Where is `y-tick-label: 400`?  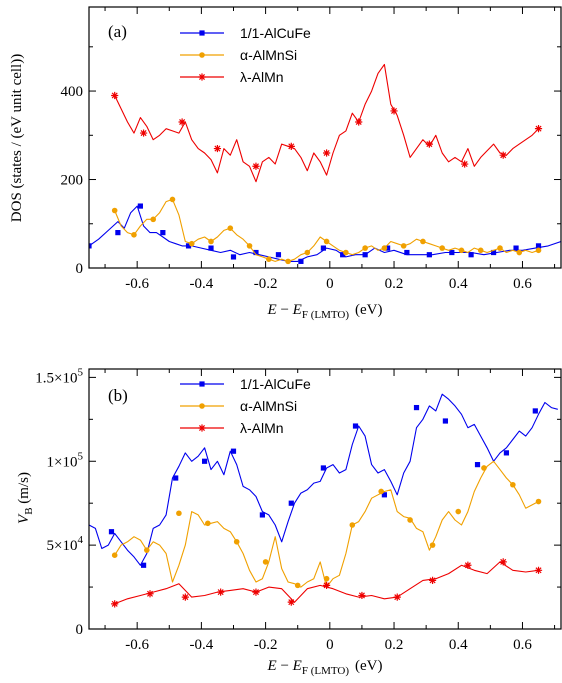 y-tick-label: 400 is located at coordinates (72, 92).